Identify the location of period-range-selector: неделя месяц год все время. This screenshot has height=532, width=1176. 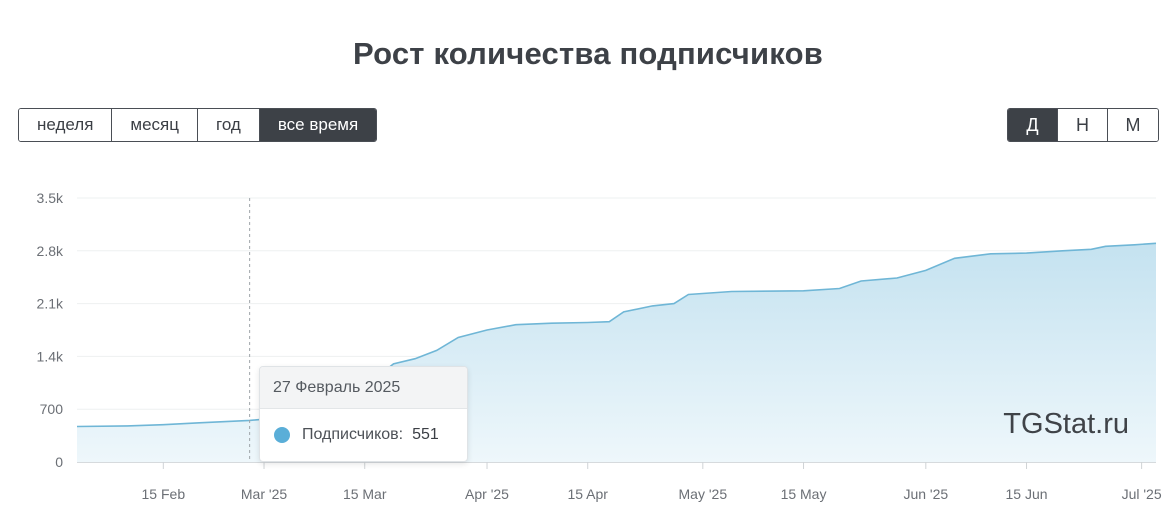
(198, 125).